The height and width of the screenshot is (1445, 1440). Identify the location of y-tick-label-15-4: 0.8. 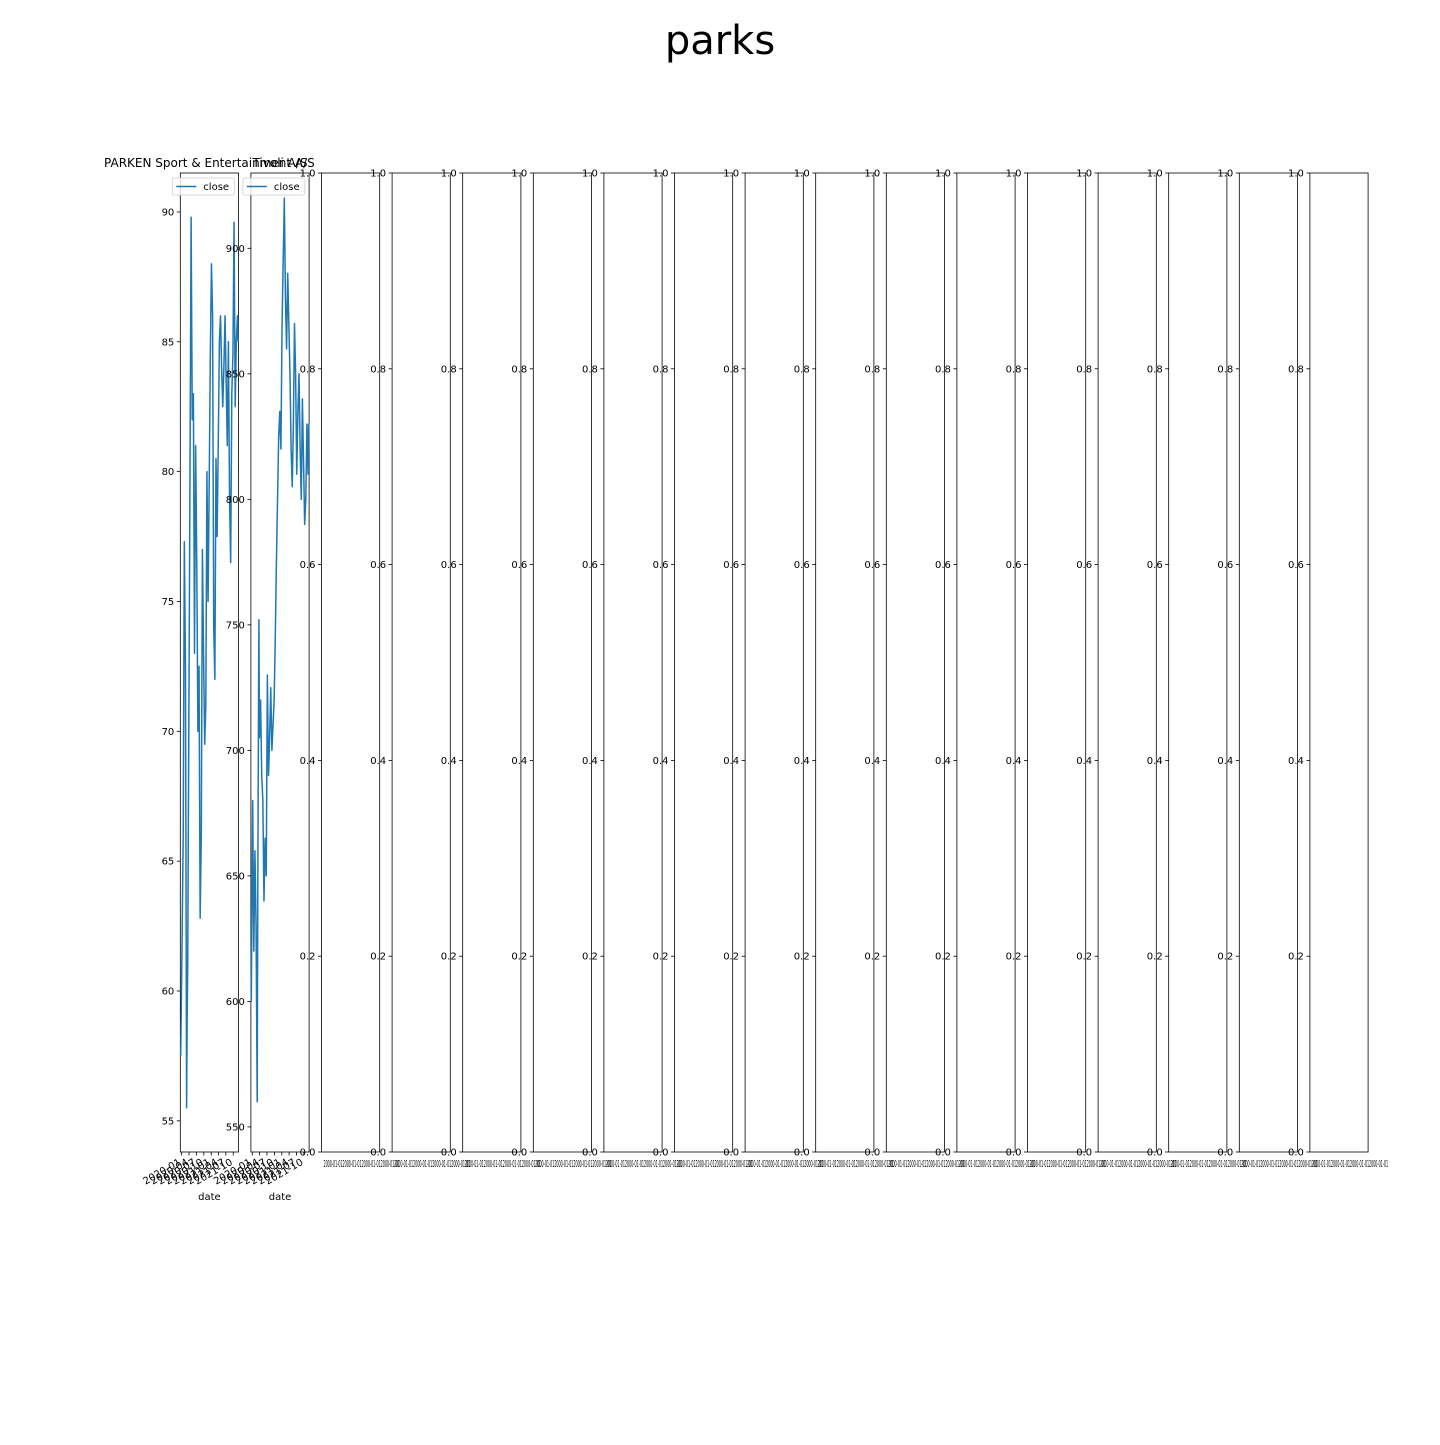
(1225, 369).